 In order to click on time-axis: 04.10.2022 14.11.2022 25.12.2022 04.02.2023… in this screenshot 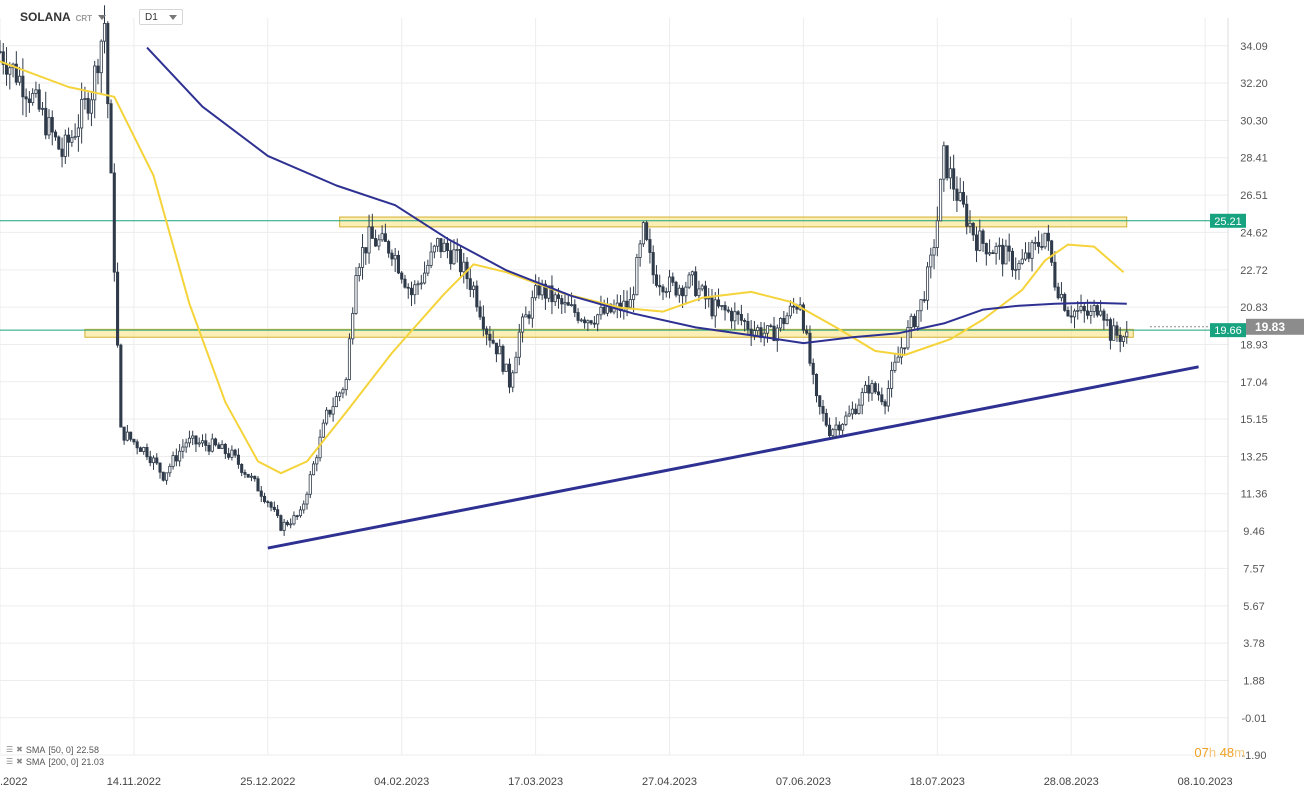, I will do `click(616, 782)`.